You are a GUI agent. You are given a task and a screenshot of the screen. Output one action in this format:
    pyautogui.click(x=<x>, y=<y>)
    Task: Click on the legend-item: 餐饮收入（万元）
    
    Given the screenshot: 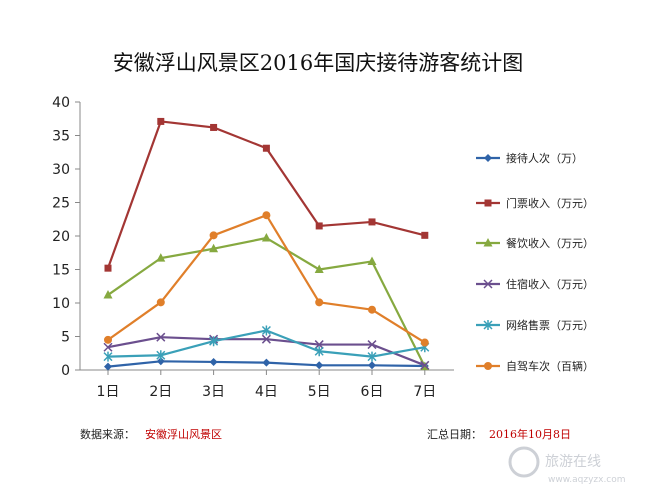 What is the action you would take?
    pyautogui.click(x=535, y=243)
    